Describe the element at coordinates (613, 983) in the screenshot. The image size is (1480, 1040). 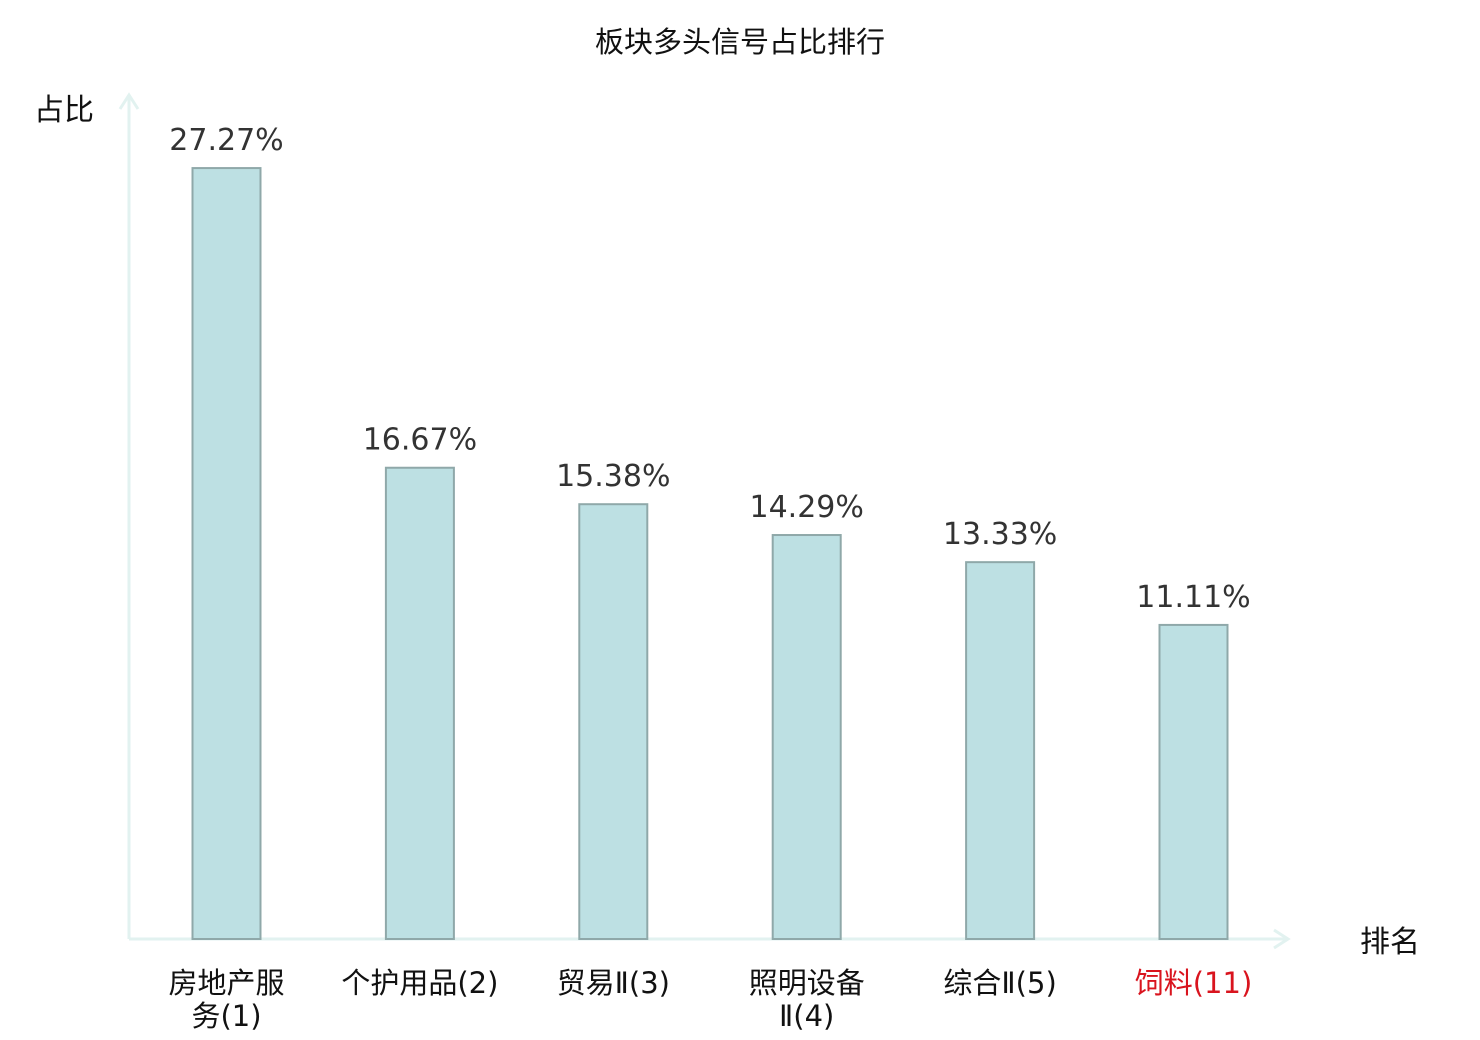
I see `category-label-3: 贸易Ⅱ(3)` at that location.